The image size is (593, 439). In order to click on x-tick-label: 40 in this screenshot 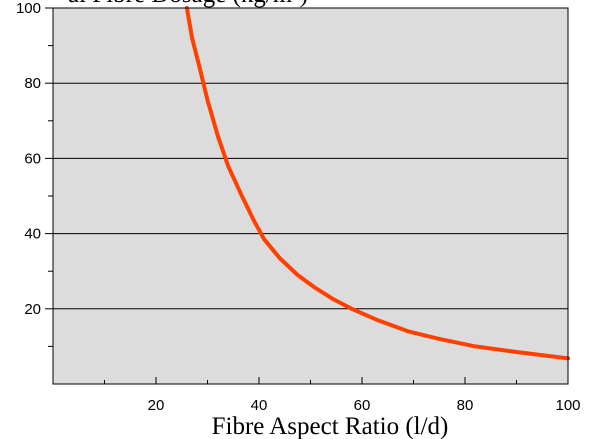, I will do `click(259, 405)`.